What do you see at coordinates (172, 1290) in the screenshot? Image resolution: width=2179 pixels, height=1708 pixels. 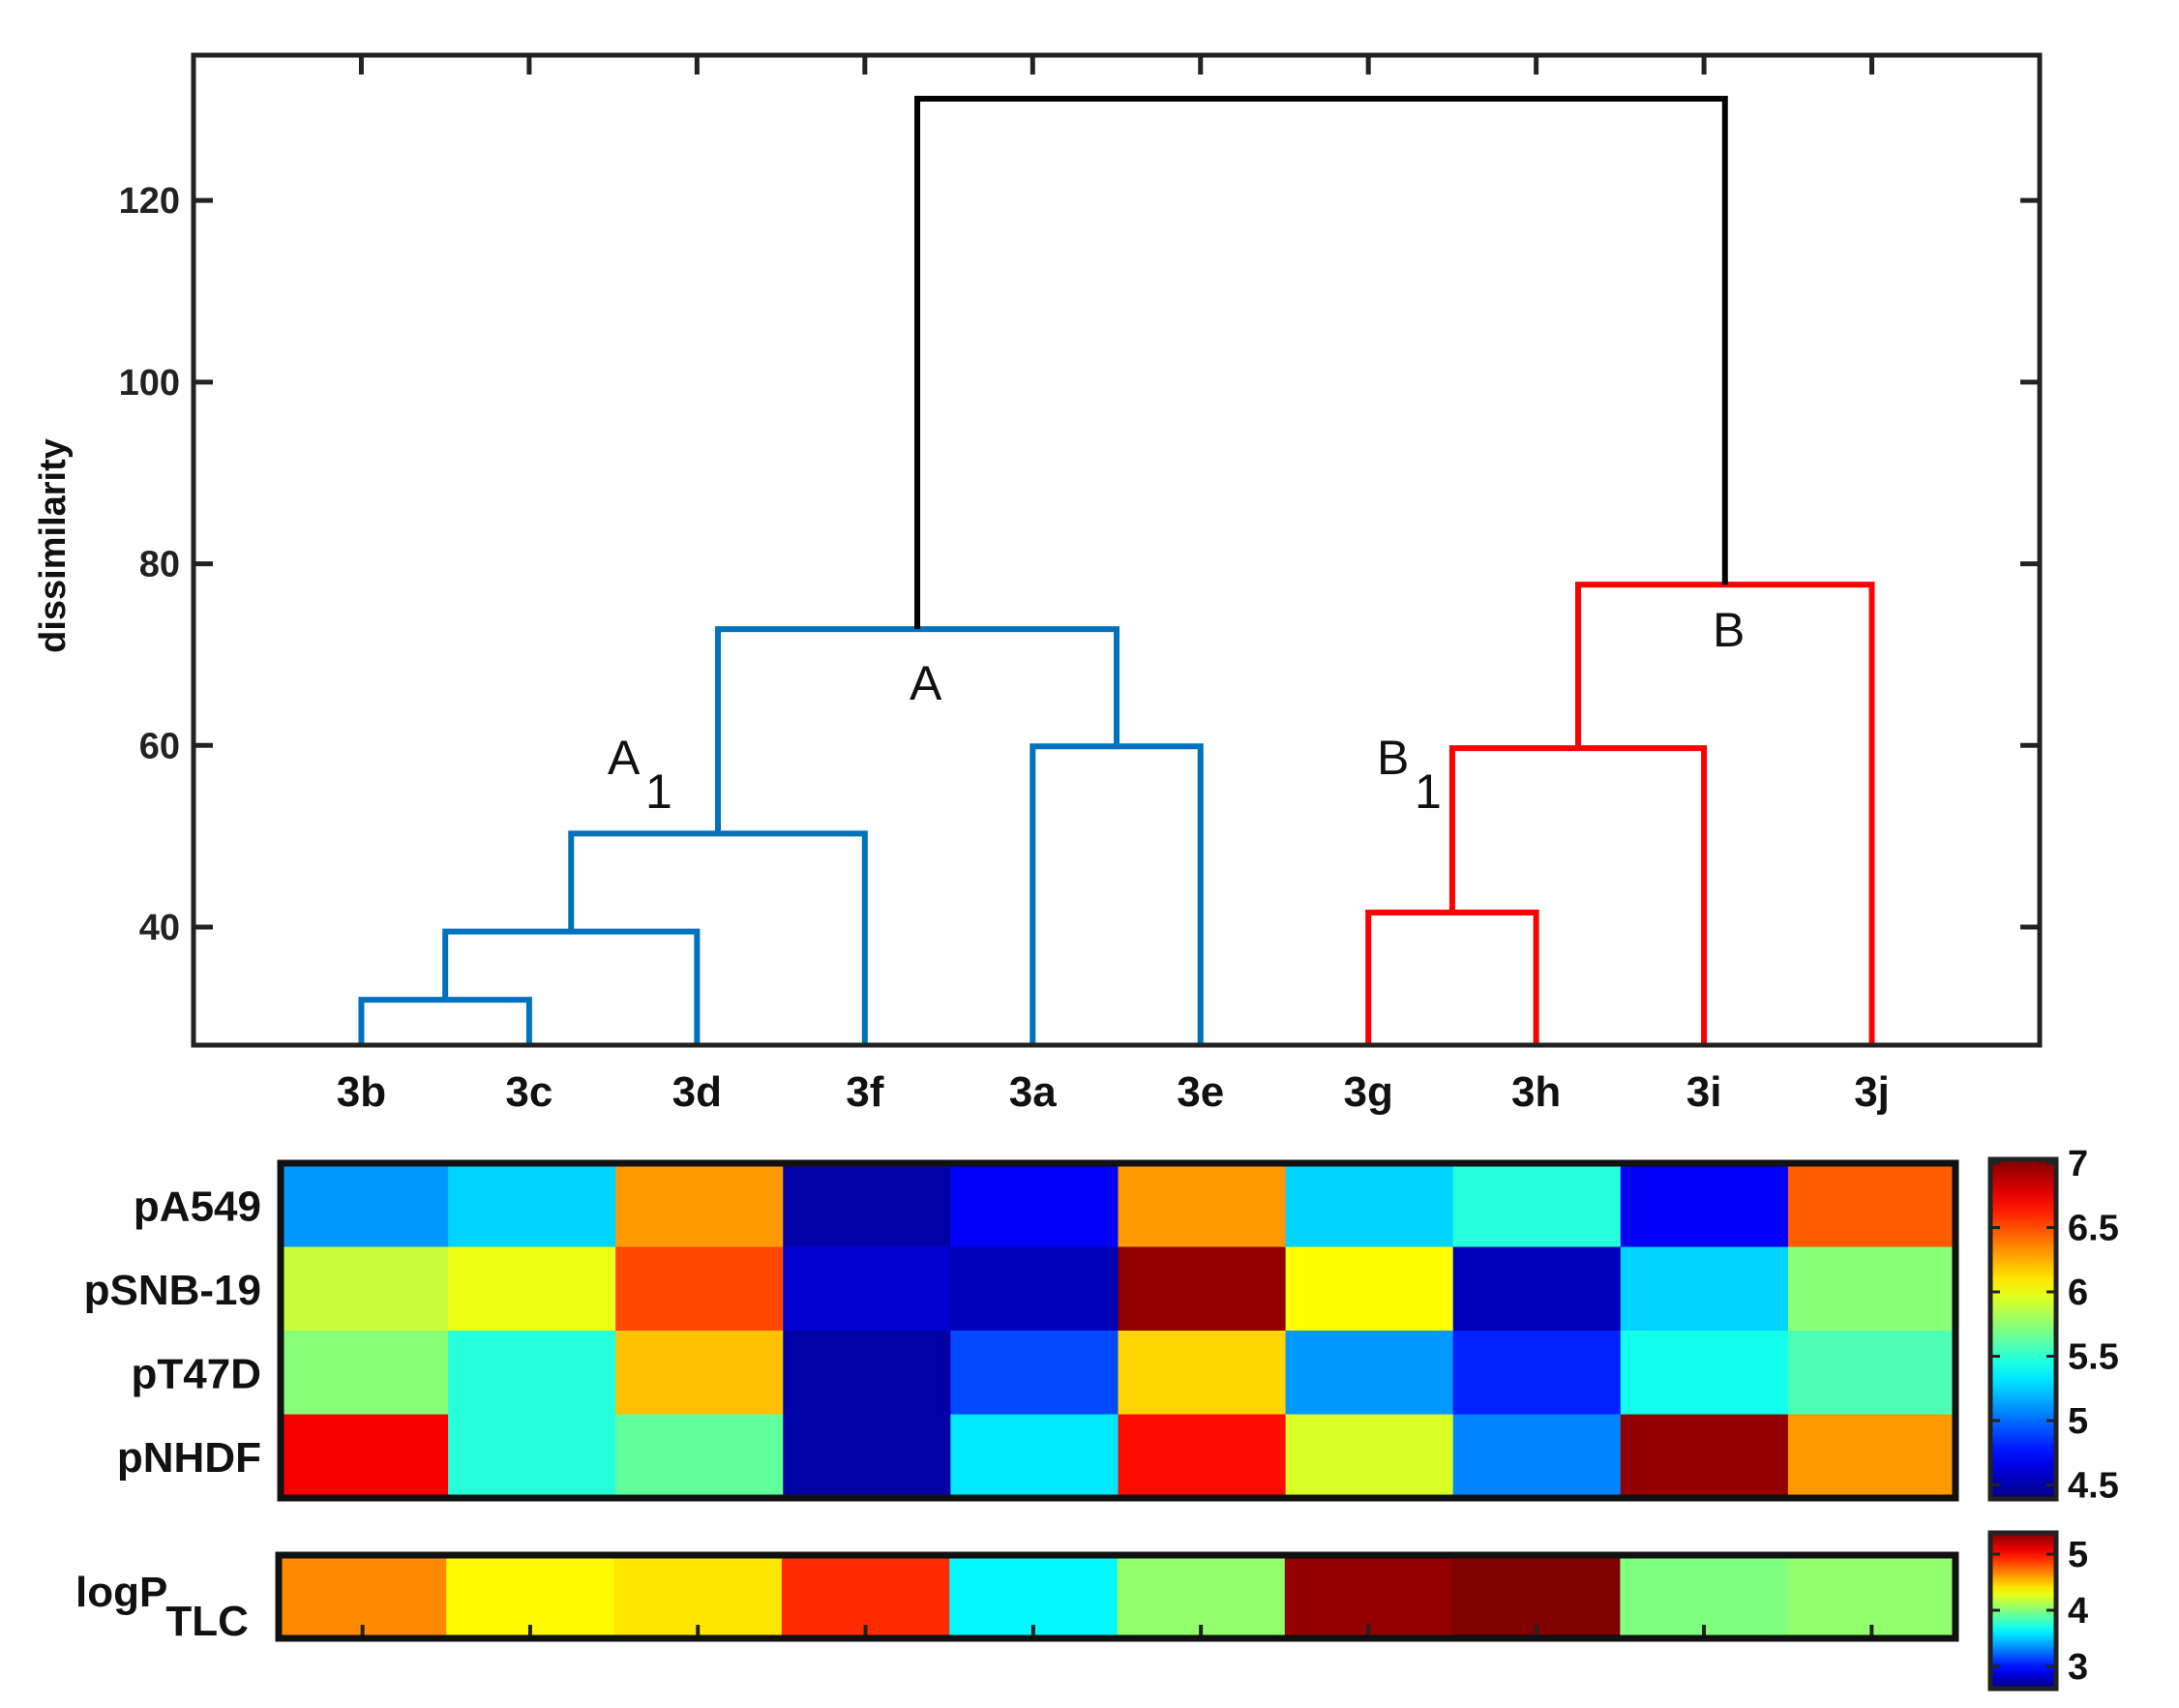 I see `heatmap-row-label: pSNB-19` at bounding box center [172, 1290].